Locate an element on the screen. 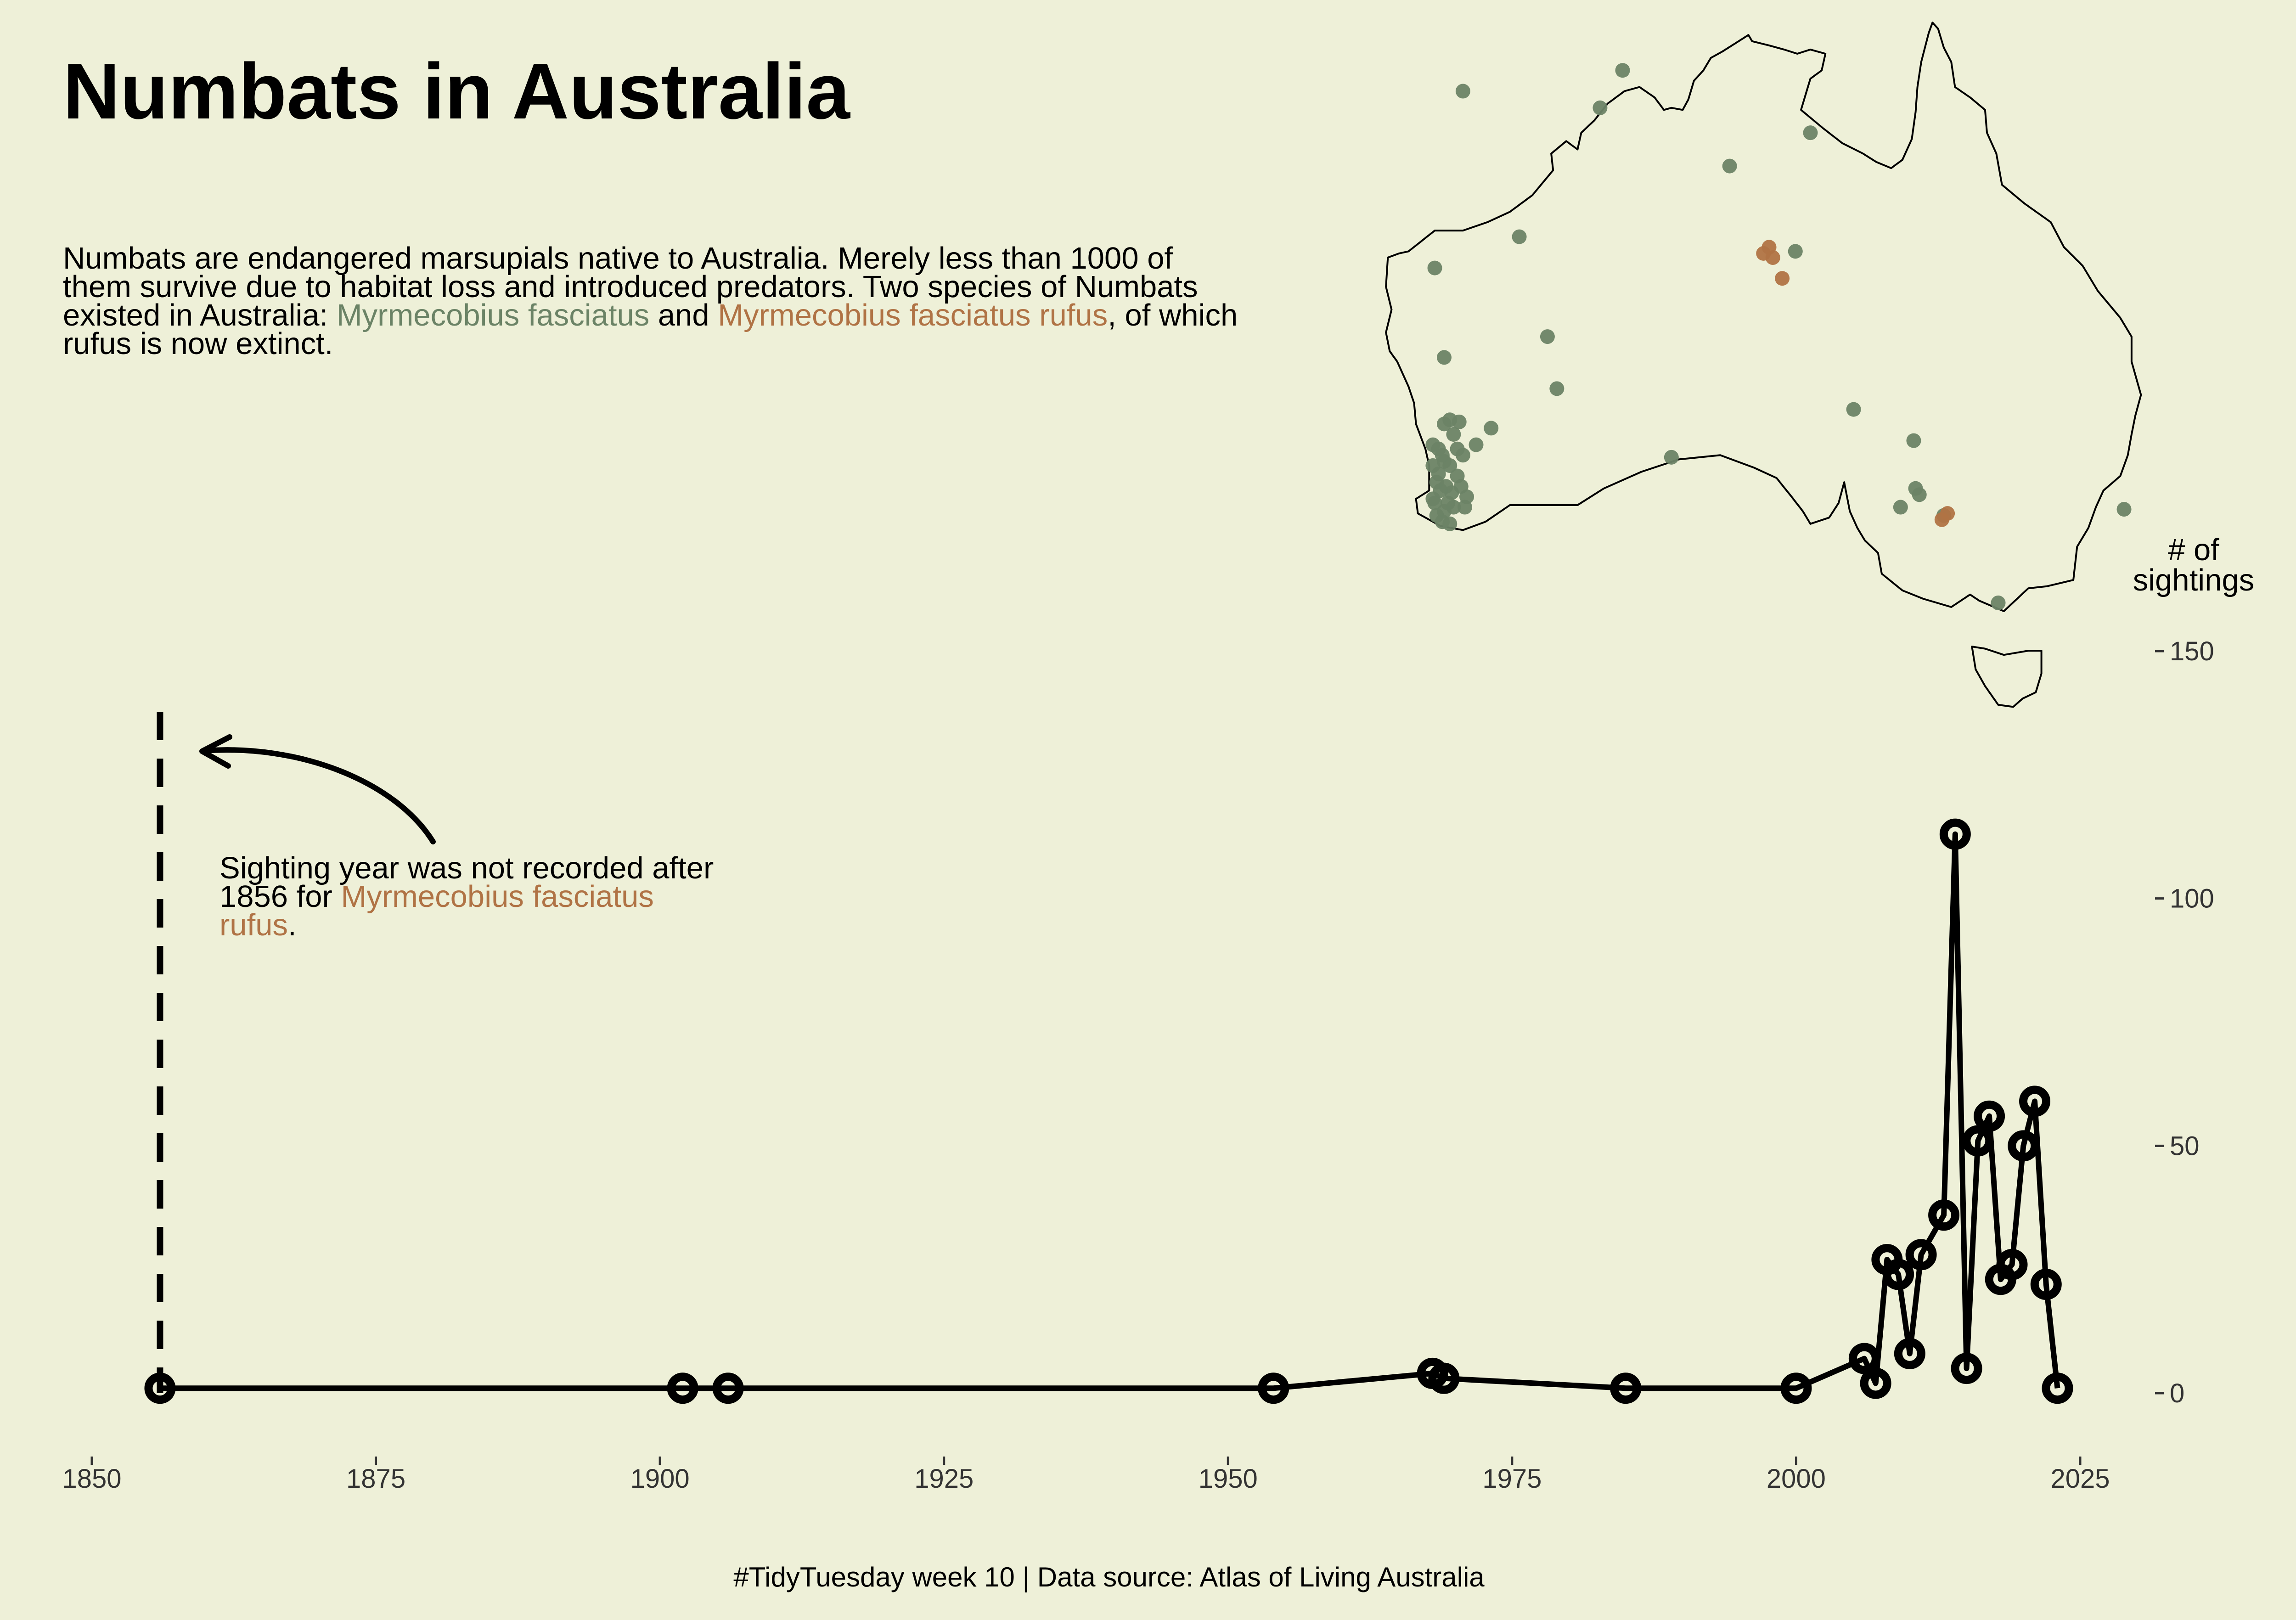  species-rufus-label: Myrmecobius fasciatus rufus is located at coordinates (913, 315).